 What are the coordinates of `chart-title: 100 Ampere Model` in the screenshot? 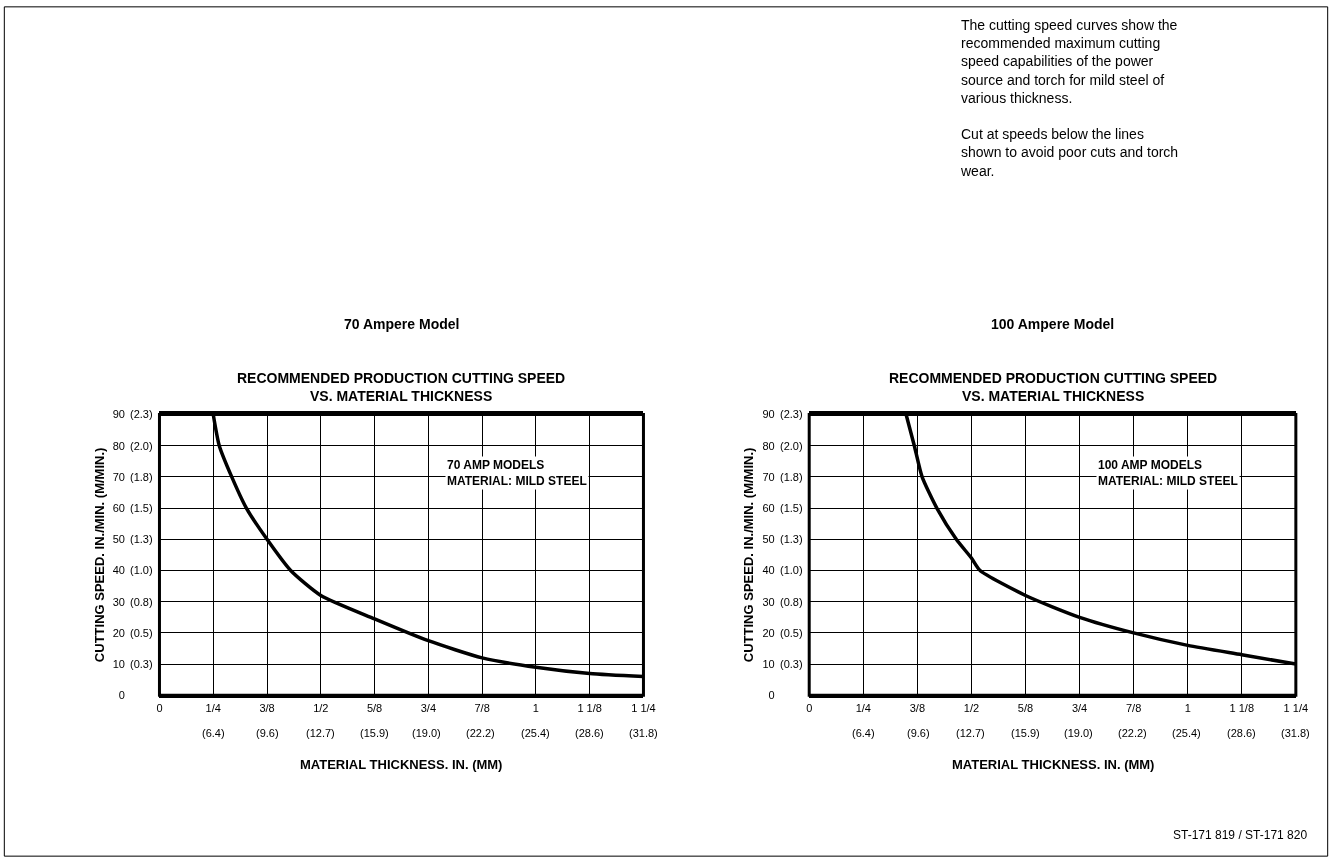 It's located at (1053, 324).